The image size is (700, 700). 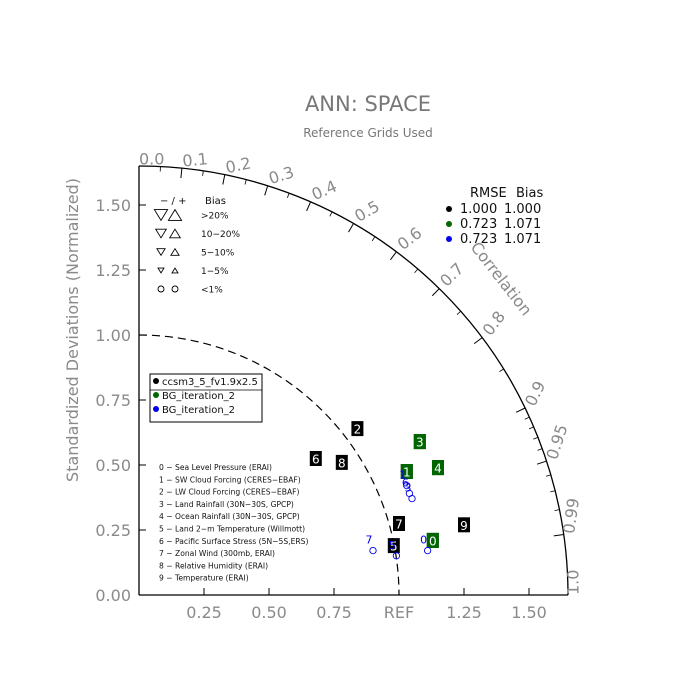 I want to click on y-tick-label: 0.50, so click(x=113, y=465).